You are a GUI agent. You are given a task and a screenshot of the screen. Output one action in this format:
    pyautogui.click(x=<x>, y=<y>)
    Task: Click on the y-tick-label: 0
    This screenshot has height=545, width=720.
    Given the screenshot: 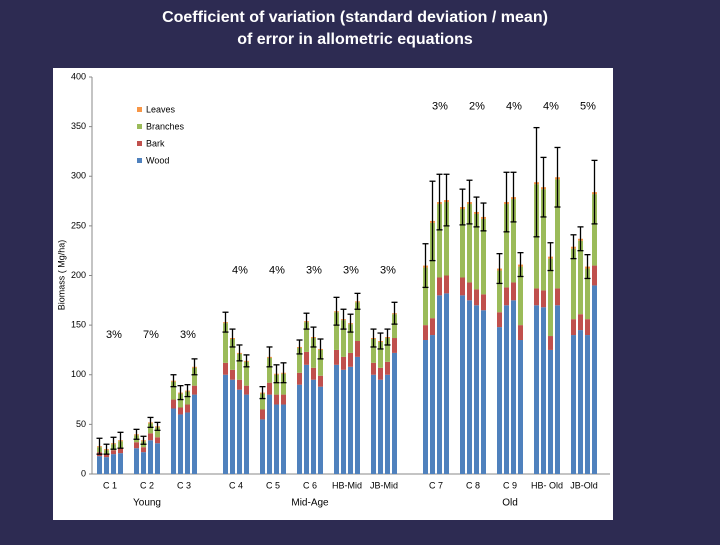 What is the action you would take?
    pyautogui.click(x=83, y=473)
    